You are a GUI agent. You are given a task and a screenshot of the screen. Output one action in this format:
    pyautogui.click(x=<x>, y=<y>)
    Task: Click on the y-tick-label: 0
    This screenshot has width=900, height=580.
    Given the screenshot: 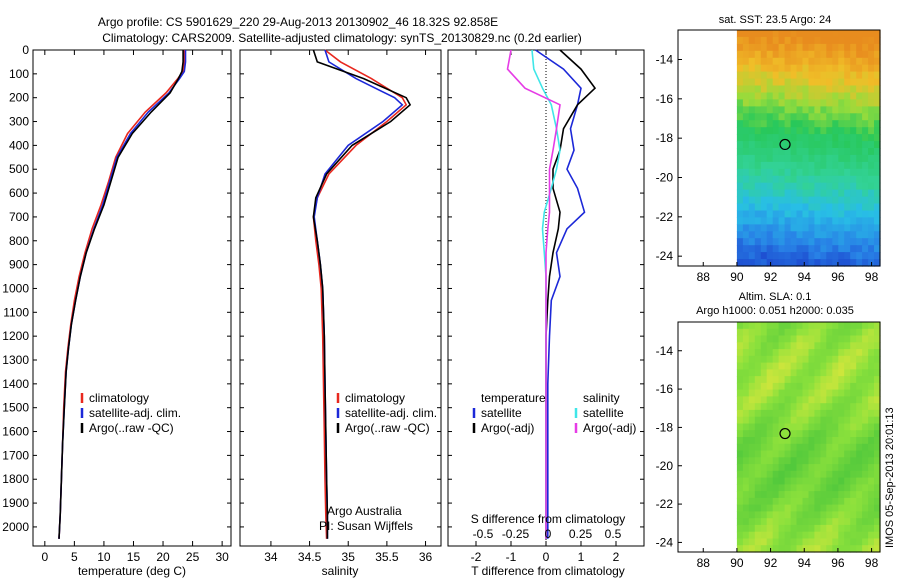 What is the action you would take?
    pyautogui.click(x=25, y=50)
    